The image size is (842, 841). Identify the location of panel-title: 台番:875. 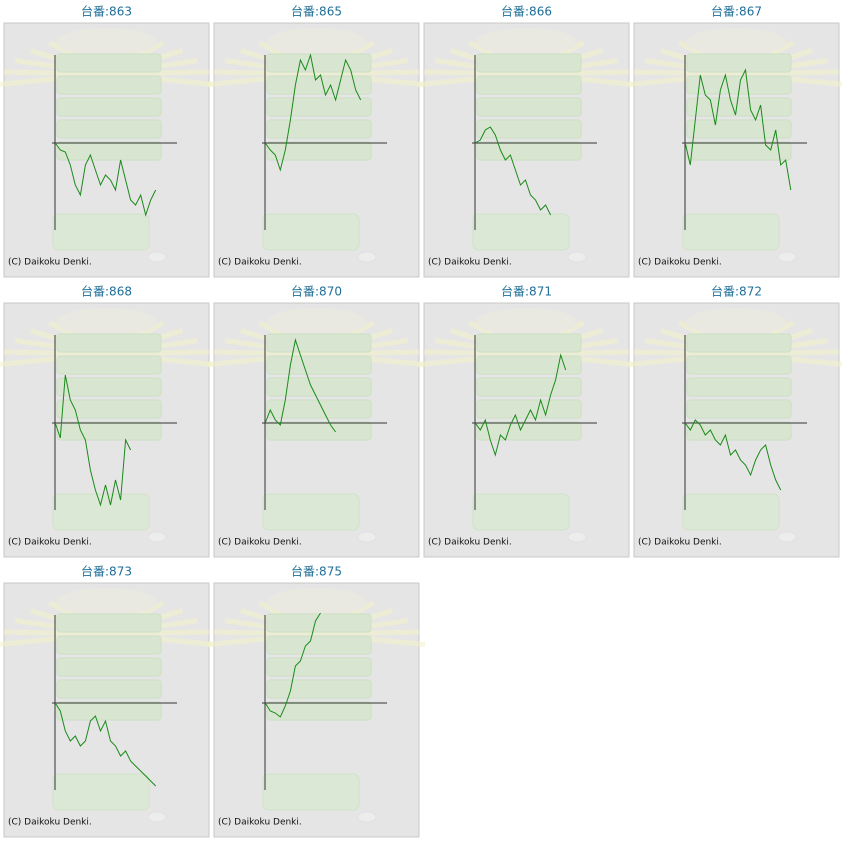
(316, 571).